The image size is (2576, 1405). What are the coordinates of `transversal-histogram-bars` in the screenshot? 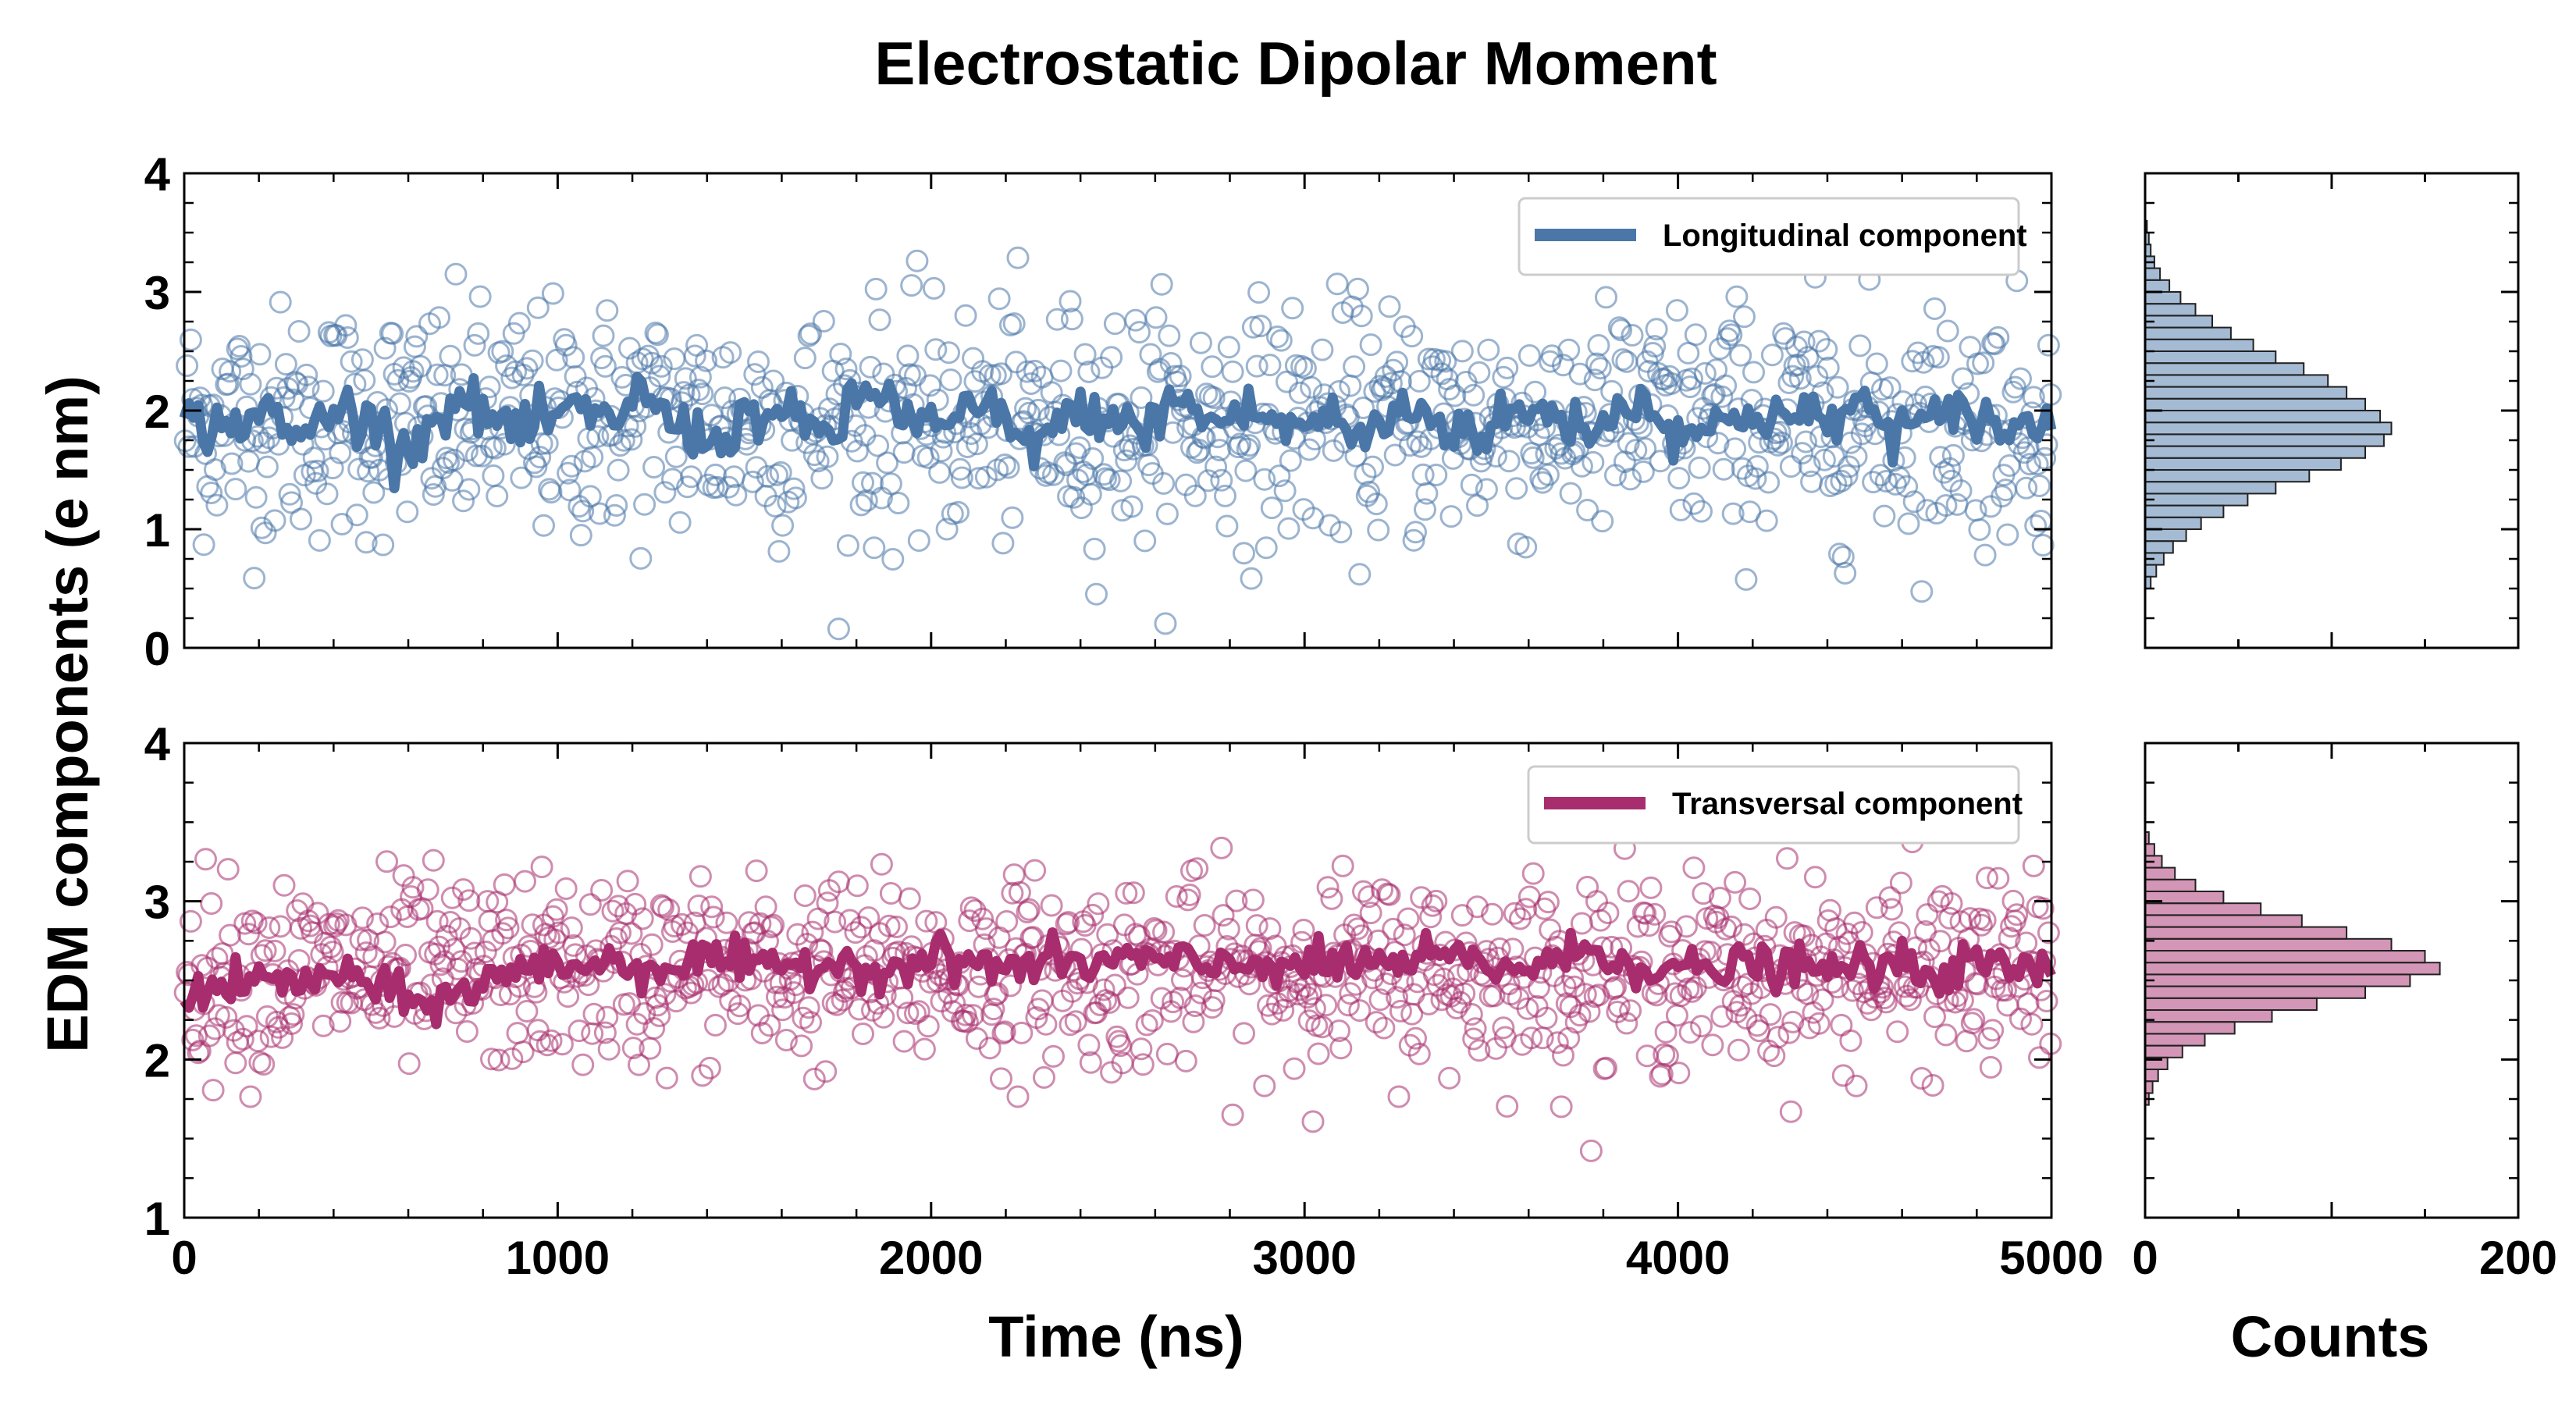 It's located at (2292, 968).